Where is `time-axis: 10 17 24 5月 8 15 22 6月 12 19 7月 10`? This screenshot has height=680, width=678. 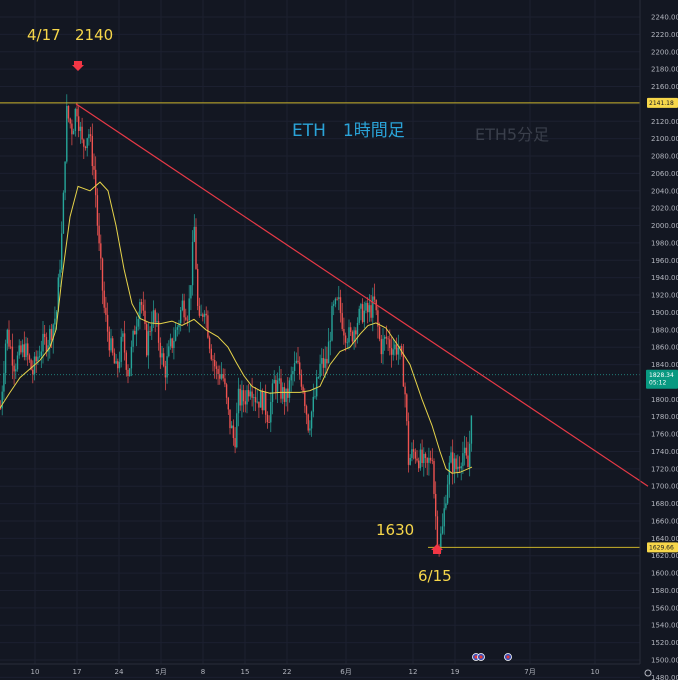 time-axis: 10 17 24 5月 8 15 22 6月 12 19 7月 10 is located at coordinates (320, 669).